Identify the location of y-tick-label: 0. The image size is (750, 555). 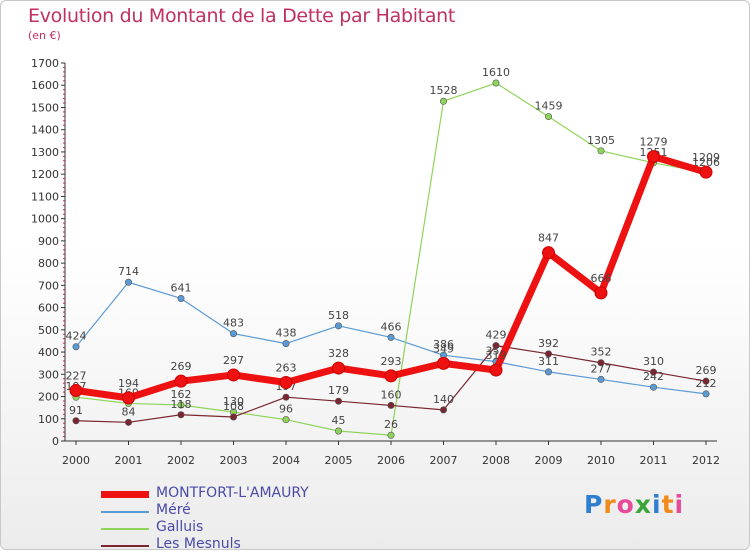
(55, 441).